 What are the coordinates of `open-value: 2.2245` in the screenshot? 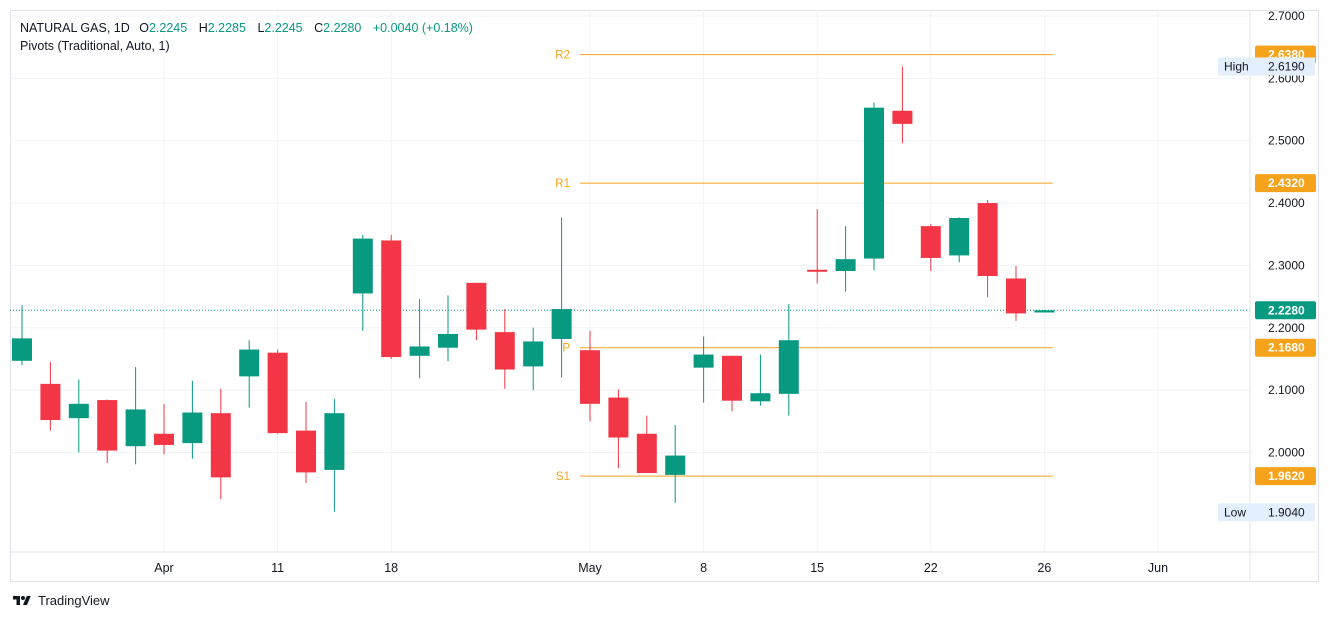 It's located at (168, 28).